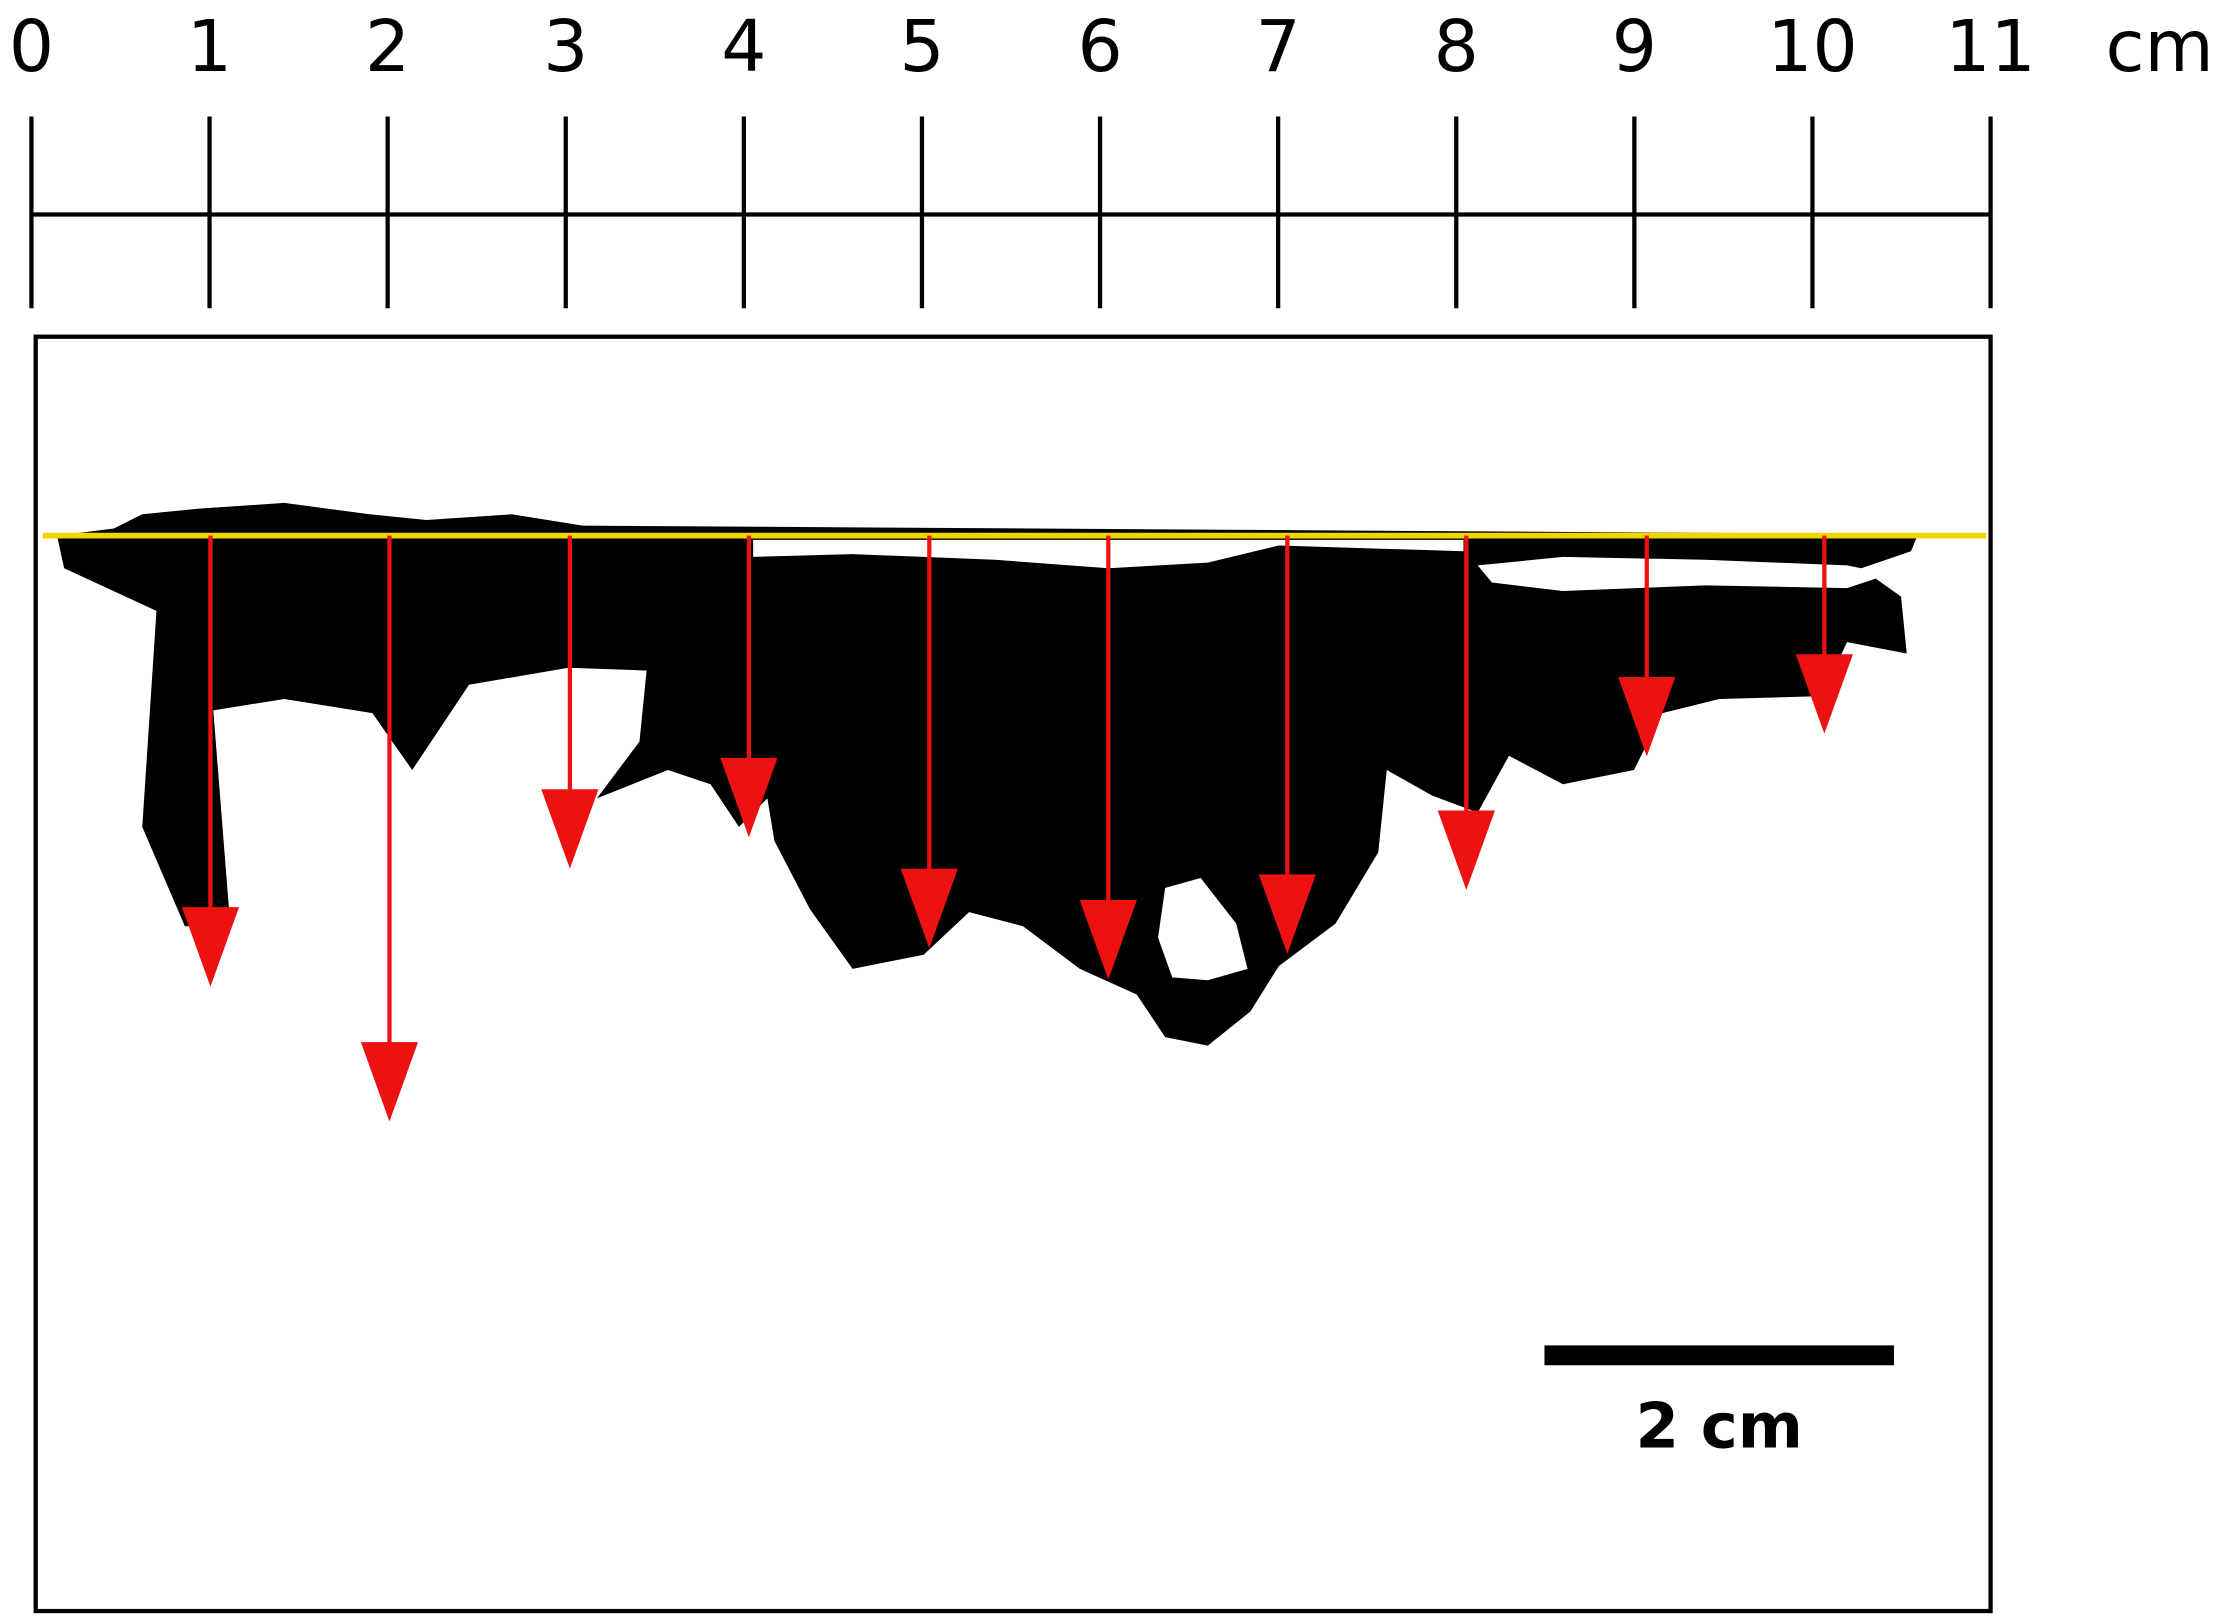  I want to click on ruler-label: 6, so click(1099, 46).